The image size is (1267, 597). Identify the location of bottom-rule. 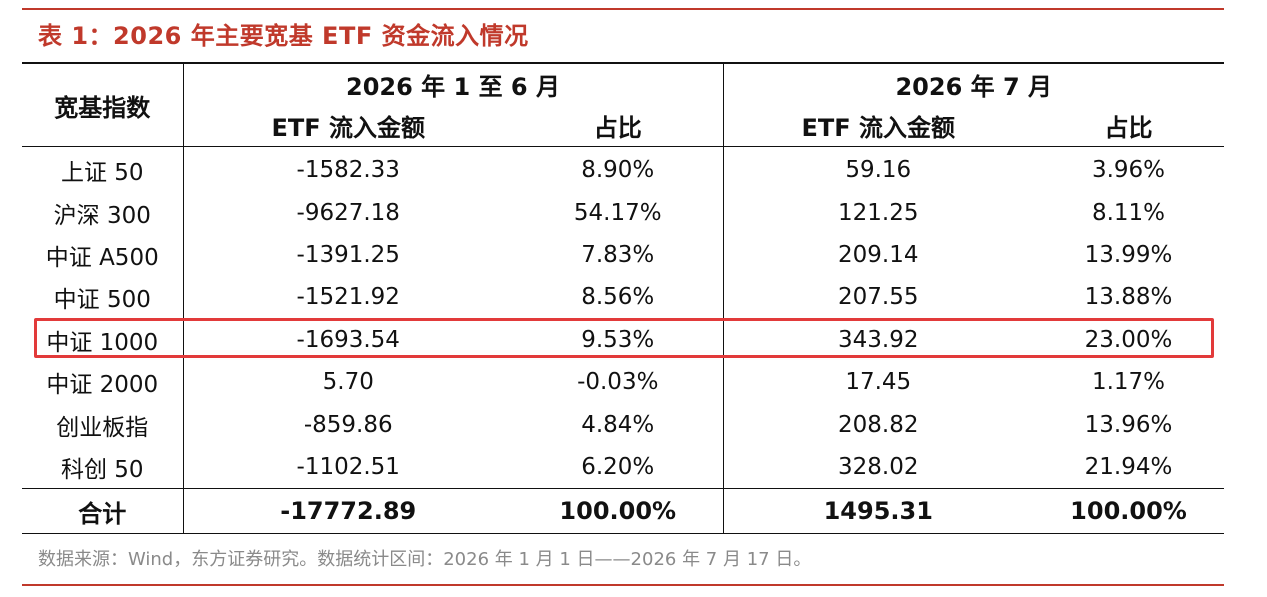
(623, 585).